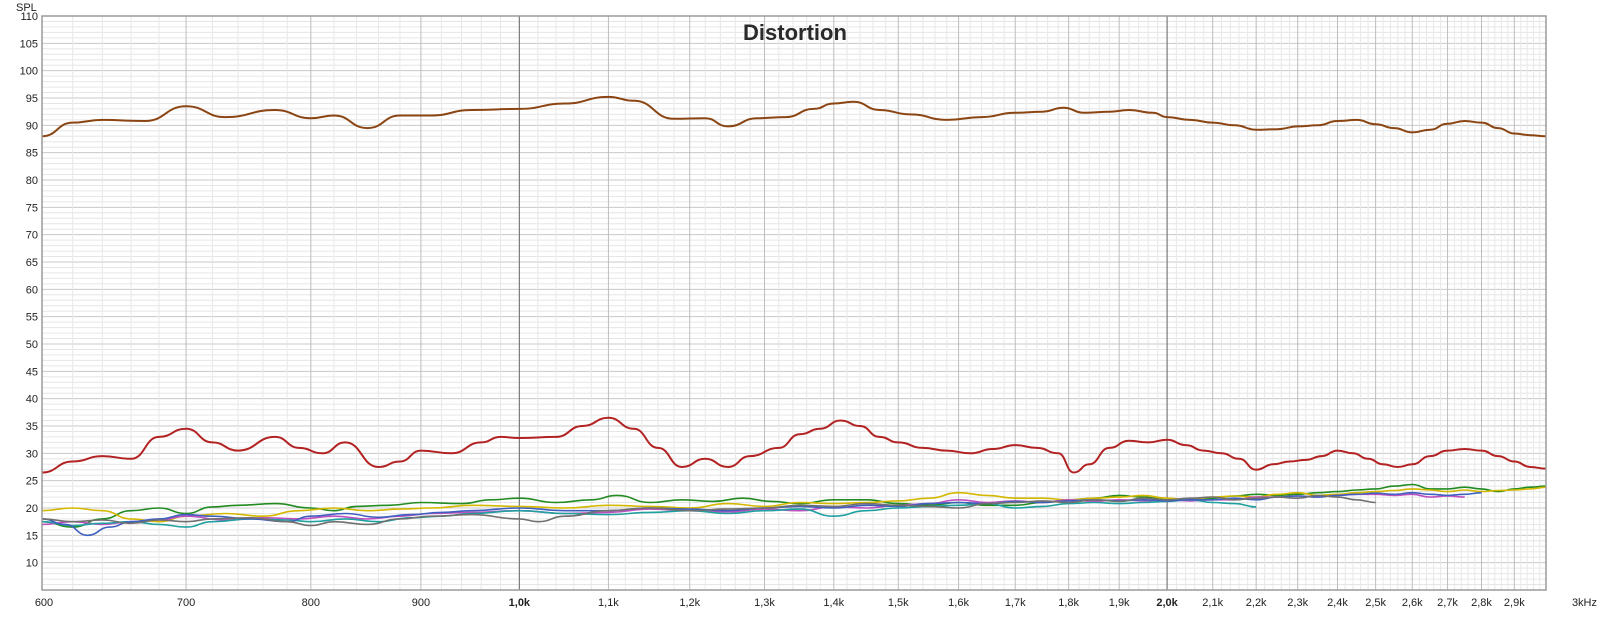 The height and width of the screenshot is (632, 1600). What do you see at coordinates (26, 8) in the screenshot?
I see `y-axis-label: SPL` at bounding box center [26, 8].